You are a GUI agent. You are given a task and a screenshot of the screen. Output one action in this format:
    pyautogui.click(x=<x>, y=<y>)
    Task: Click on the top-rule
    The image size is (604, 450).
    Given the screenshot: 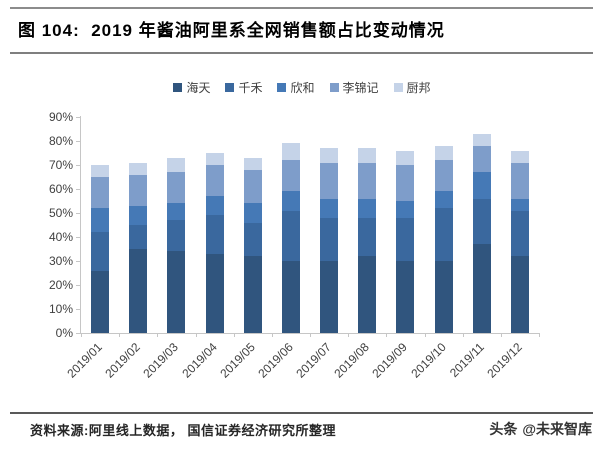 What is the action you would take?
    pyautogui.click(x=301, y=8)
    